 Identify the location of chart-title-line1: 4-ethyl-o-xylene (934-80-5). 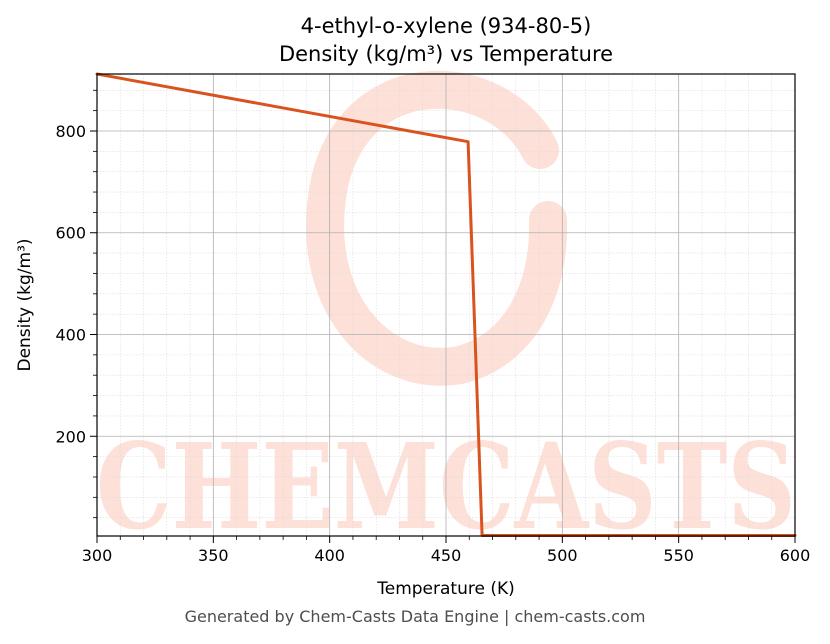
(446, 26).